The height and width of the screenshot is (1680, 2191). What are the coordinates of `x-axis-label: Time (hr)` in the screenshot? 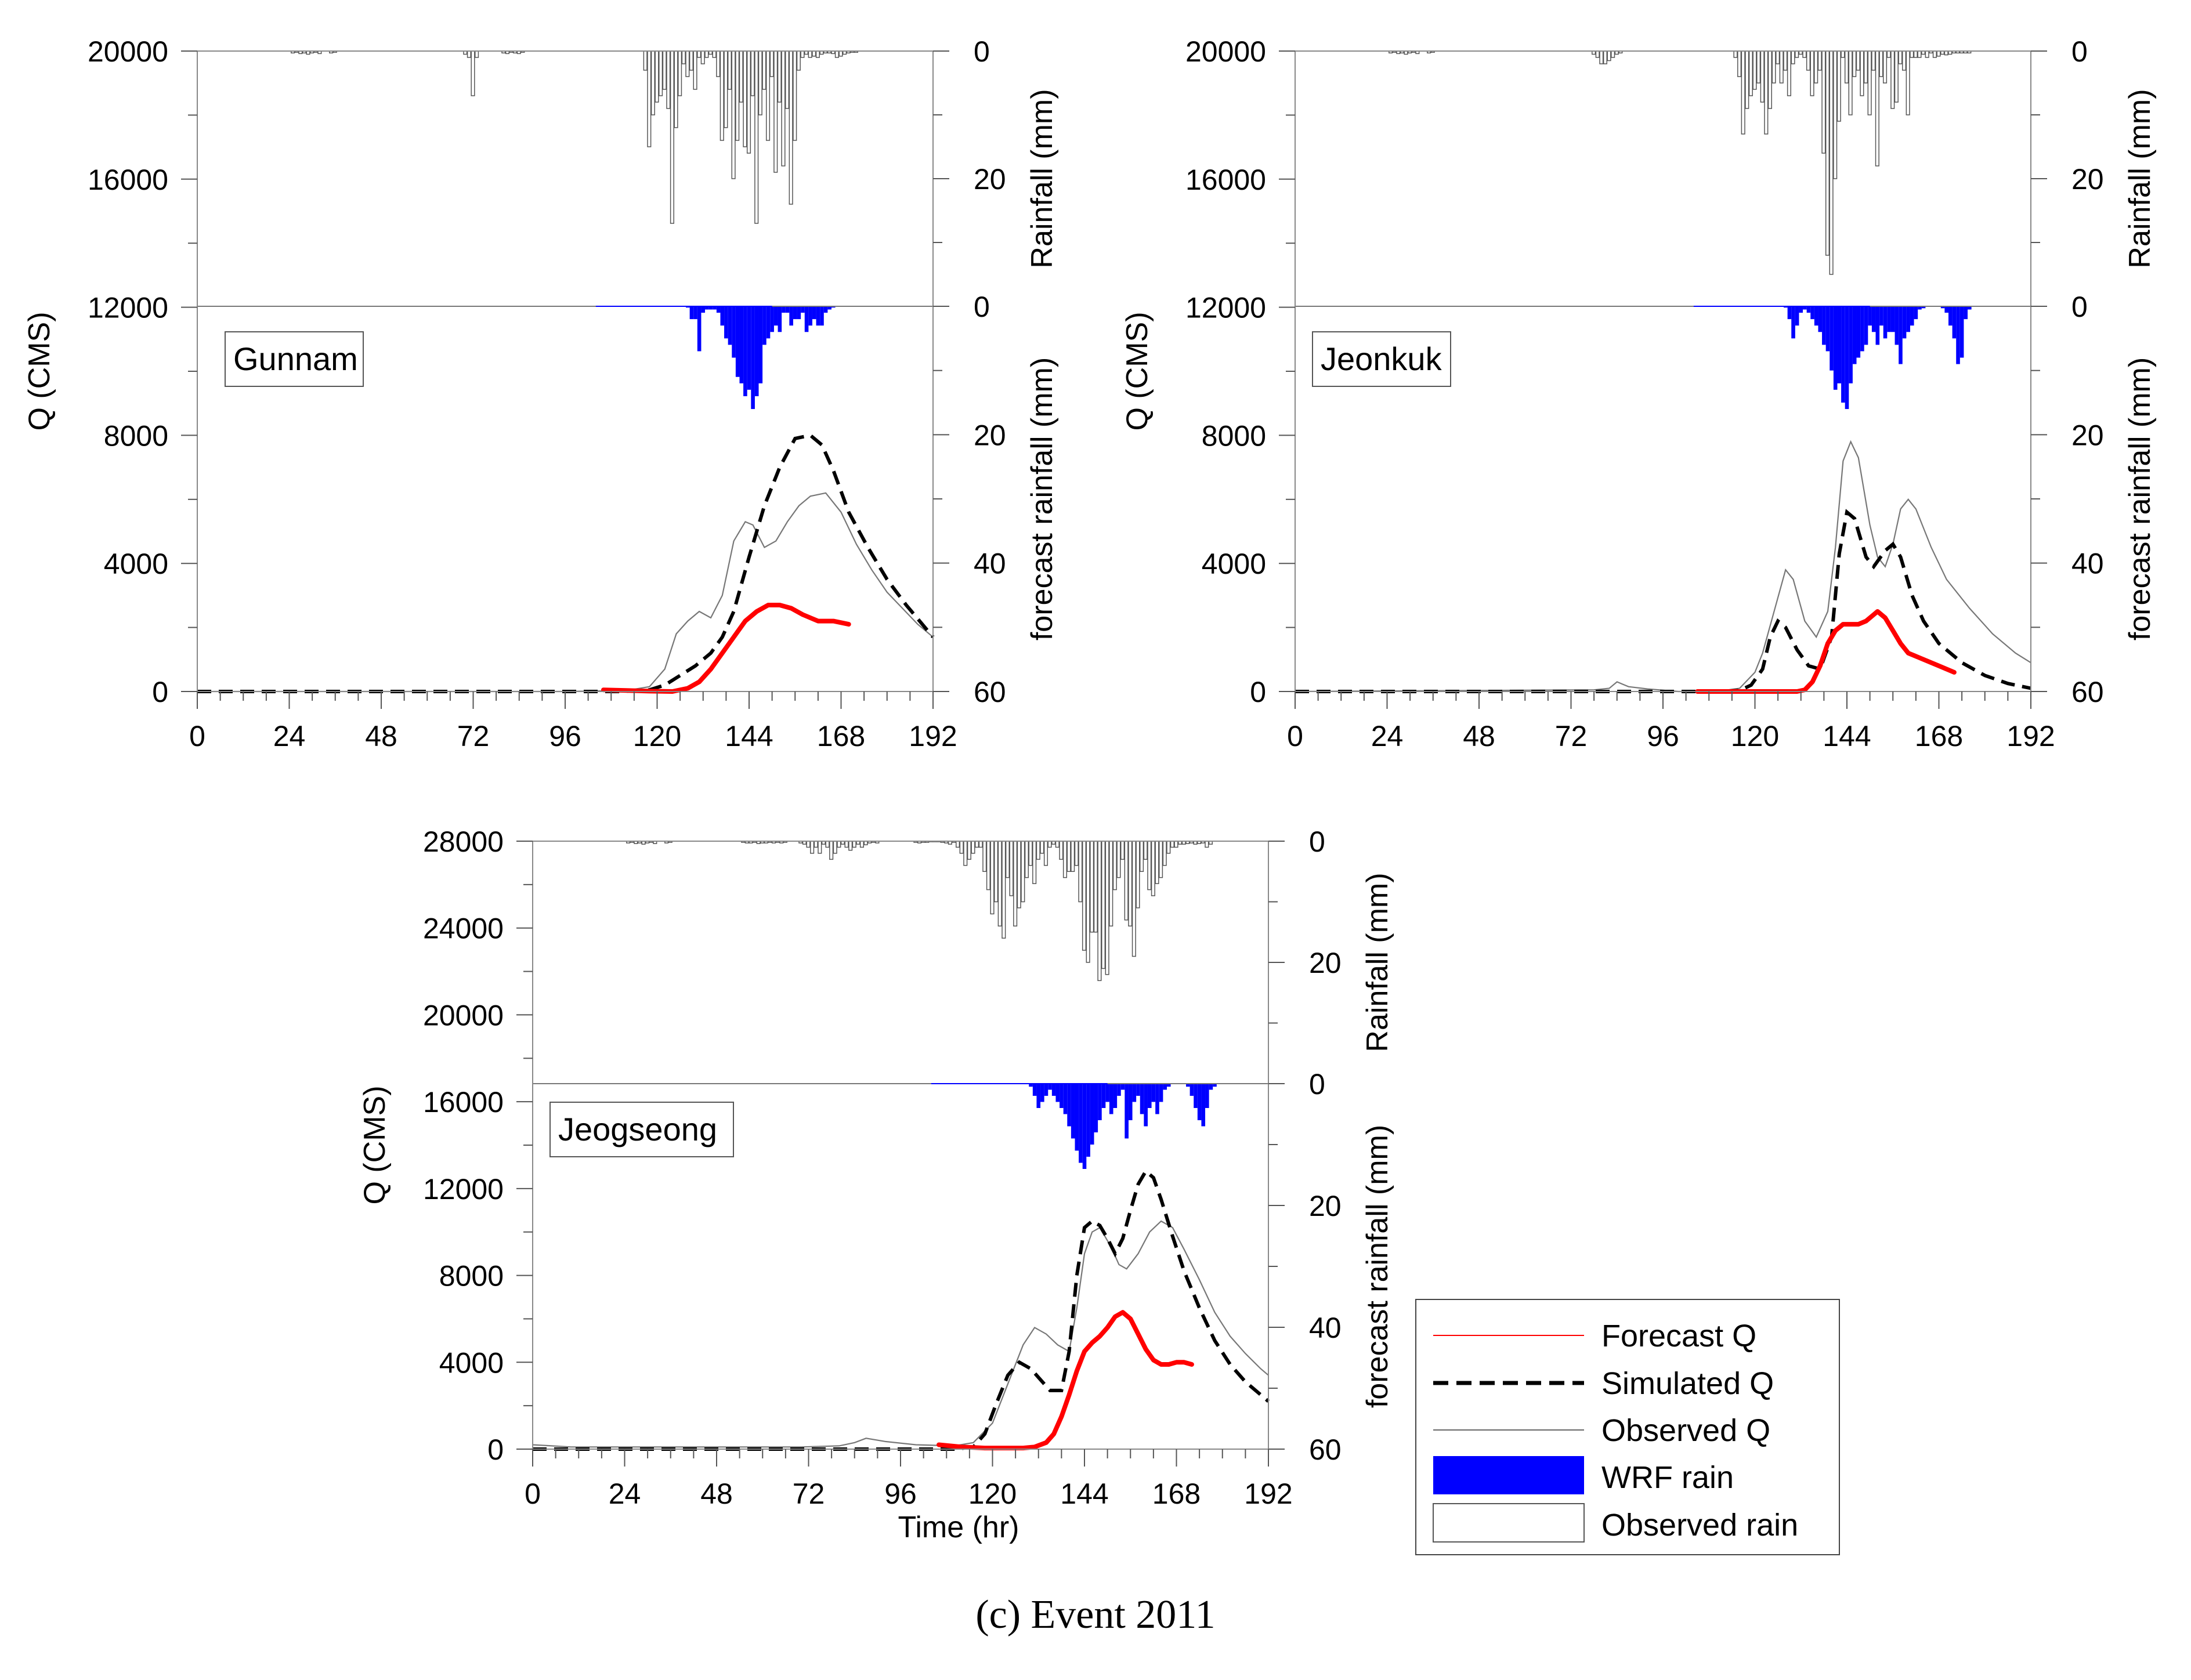 It's located at (958, 1527).